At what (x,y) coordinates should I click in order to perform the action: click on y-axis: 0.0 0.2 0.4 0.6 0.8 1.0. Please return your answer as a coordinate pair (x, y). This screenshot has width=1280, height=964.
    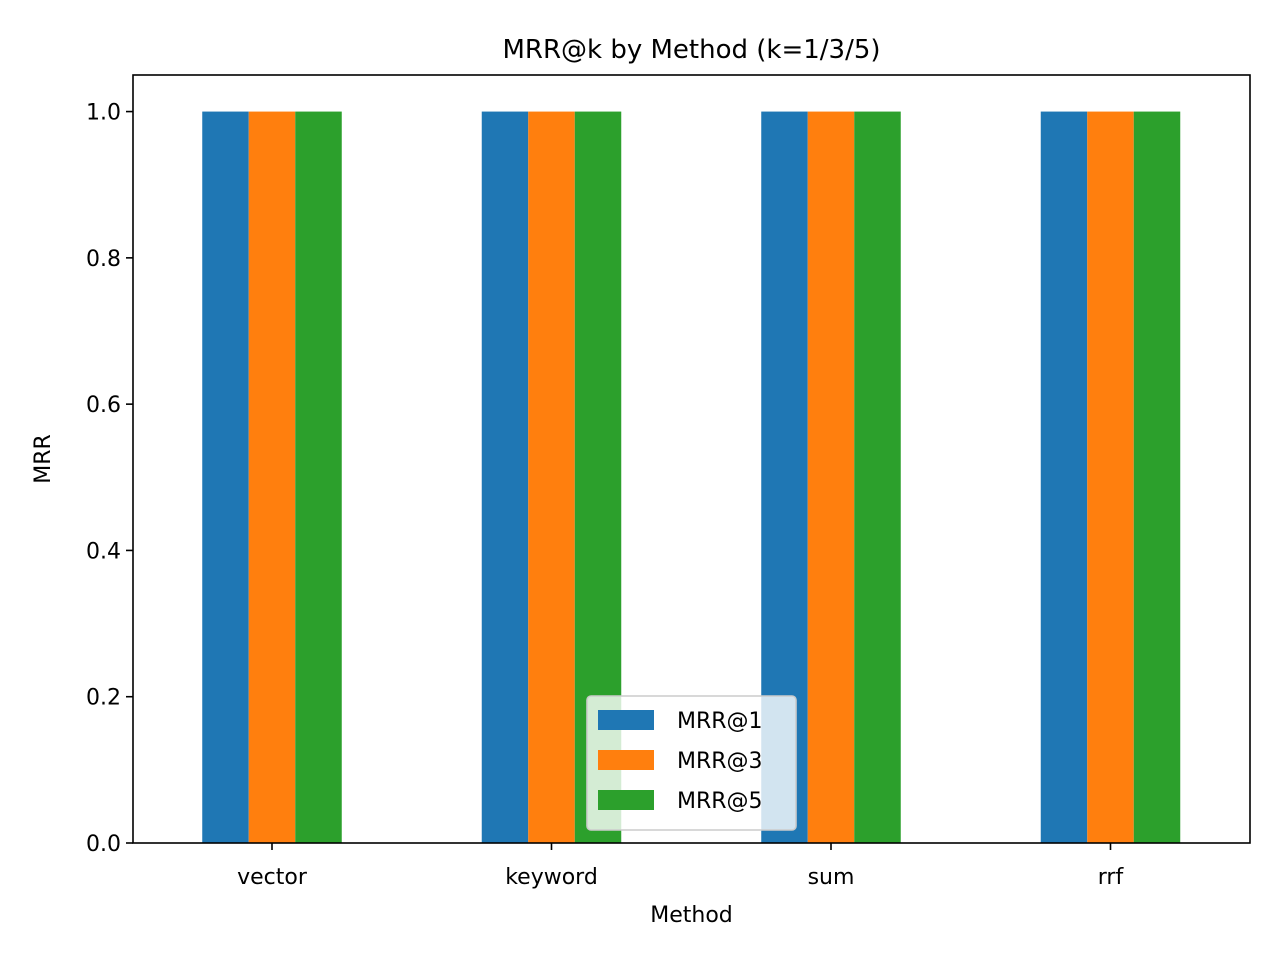
    Looking at the image, I should click on (109, 479).